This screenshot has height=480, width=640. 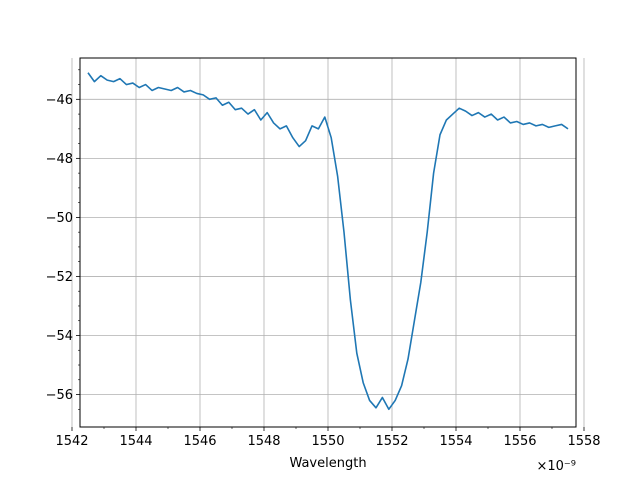 What do you see at coordinates (583, 441) in the screenshot?
I see `x-tick-label: 1558` at bounding box center [583, 441].